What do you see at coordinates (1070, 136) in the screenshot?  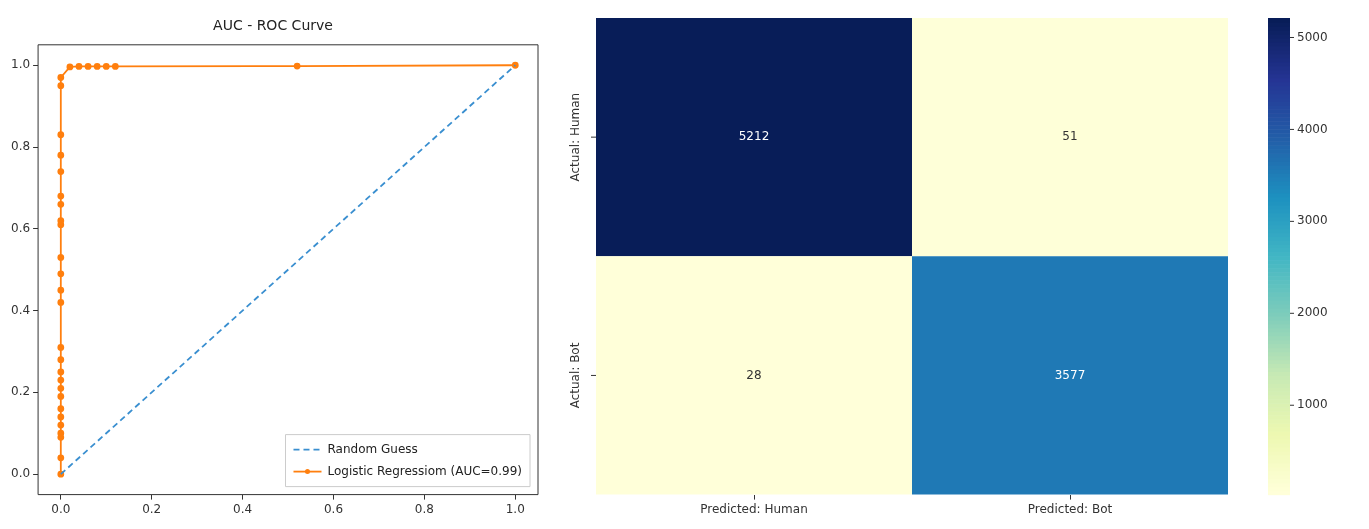 I see `data-label: 51` at bounding box center [1070, 136].